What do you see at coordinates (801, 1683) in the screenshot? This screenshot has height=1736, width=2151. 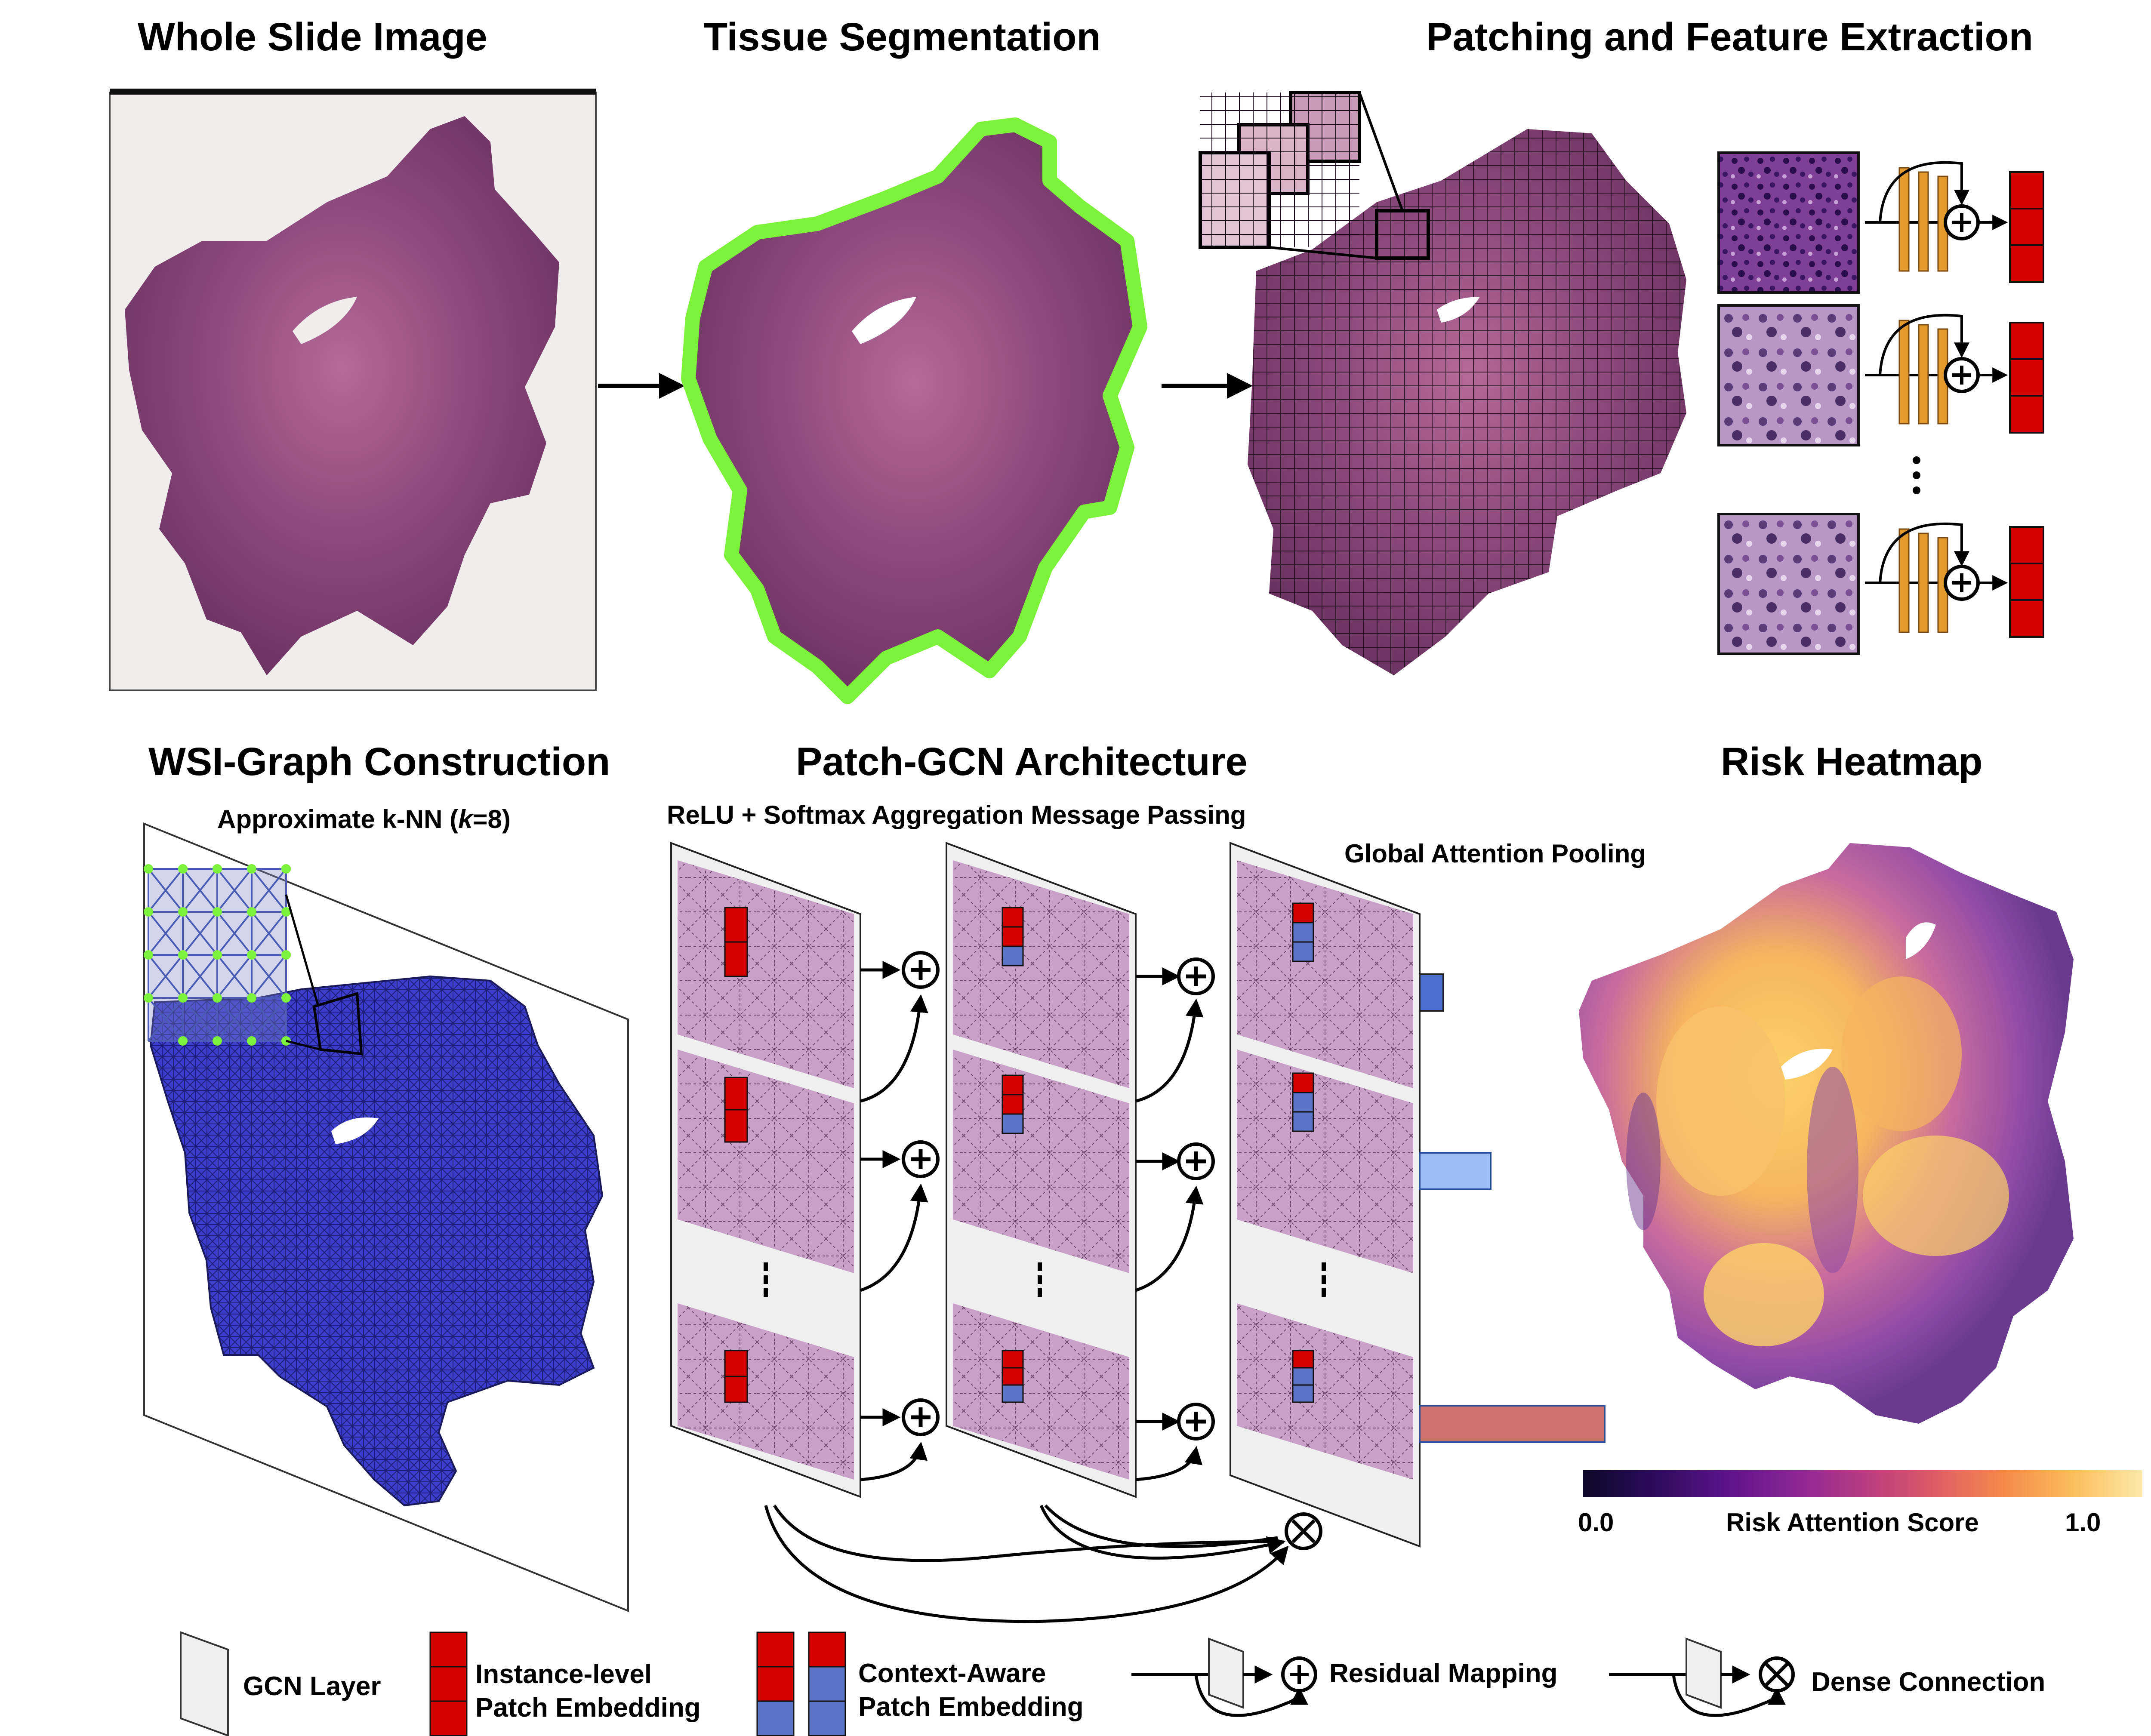 I see `context-embedding-legend-icon` at bounding box center [801, 1683].